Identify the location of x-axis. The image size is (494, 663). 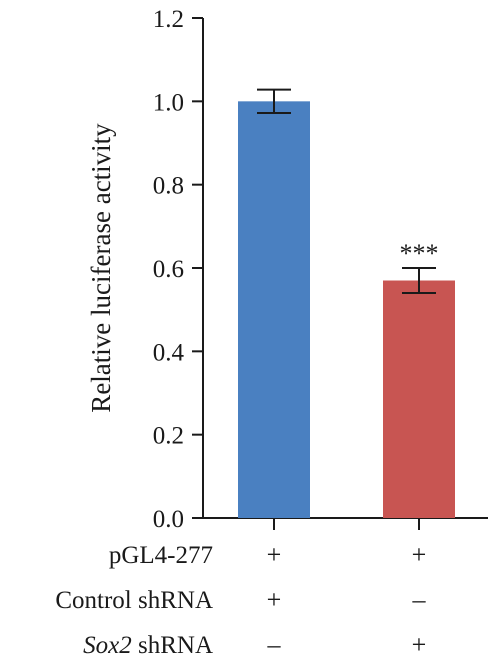
(345, 523).